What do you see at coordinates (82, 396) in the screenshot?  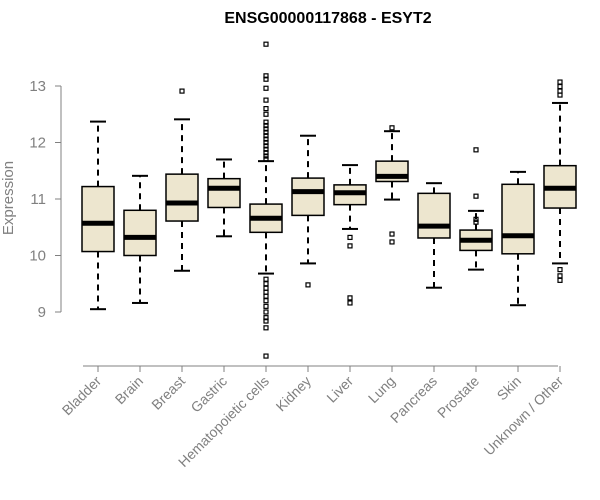 I see `x-tick-label-bladder: Bladder` at bounding box center [82, 396].